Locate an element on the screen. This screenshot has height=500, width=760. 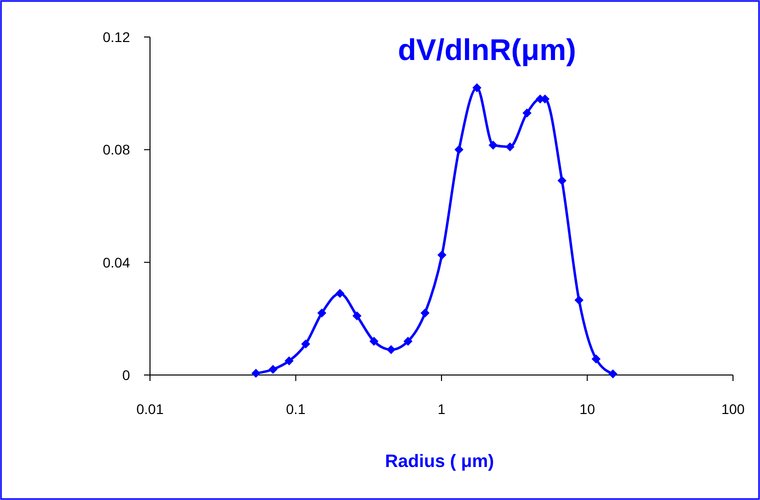
x-tick-label: 1 is located at coordinates (442, 409).